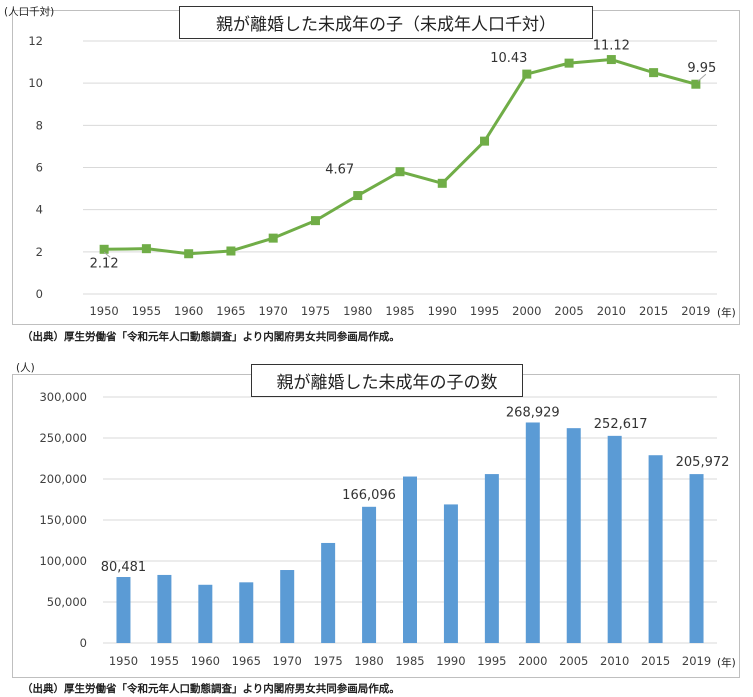 This screenshot has height=697, width=753. What do you see at coordinates (726, 663) in the screenshot?
I see `bar-chart-x-unit: (年)` at bounding box center [726, 663].